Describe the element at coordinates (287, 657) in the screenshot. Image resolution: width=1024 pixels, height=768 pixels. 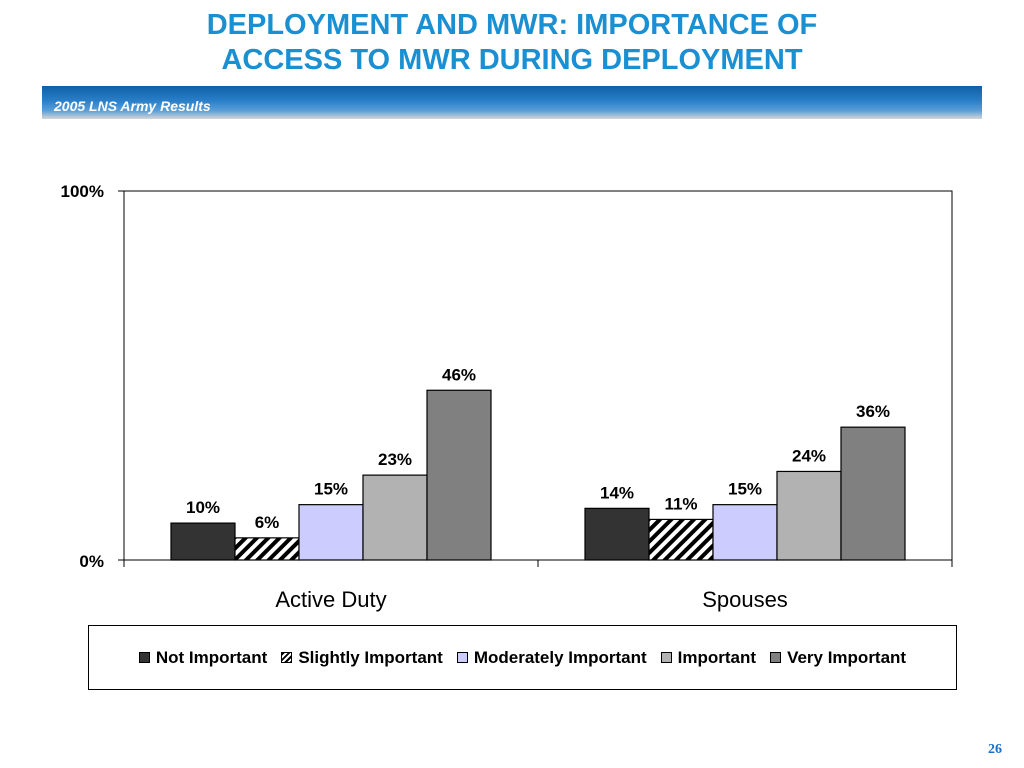
I see `legend-swatch-slightly-important` at that location.